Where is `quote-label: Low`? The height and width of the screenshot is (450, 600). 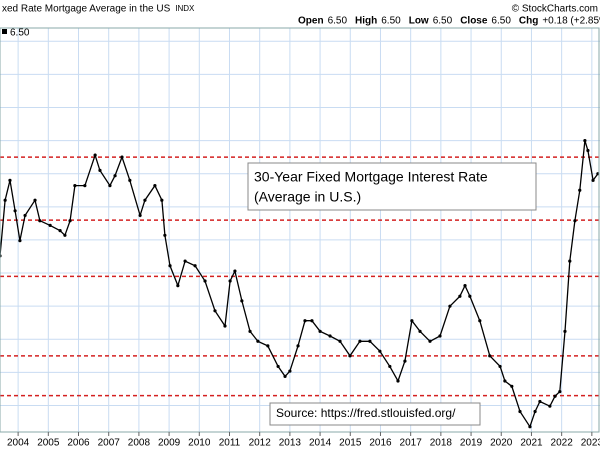 quote-label: Low is located at coordinates (419, 21).